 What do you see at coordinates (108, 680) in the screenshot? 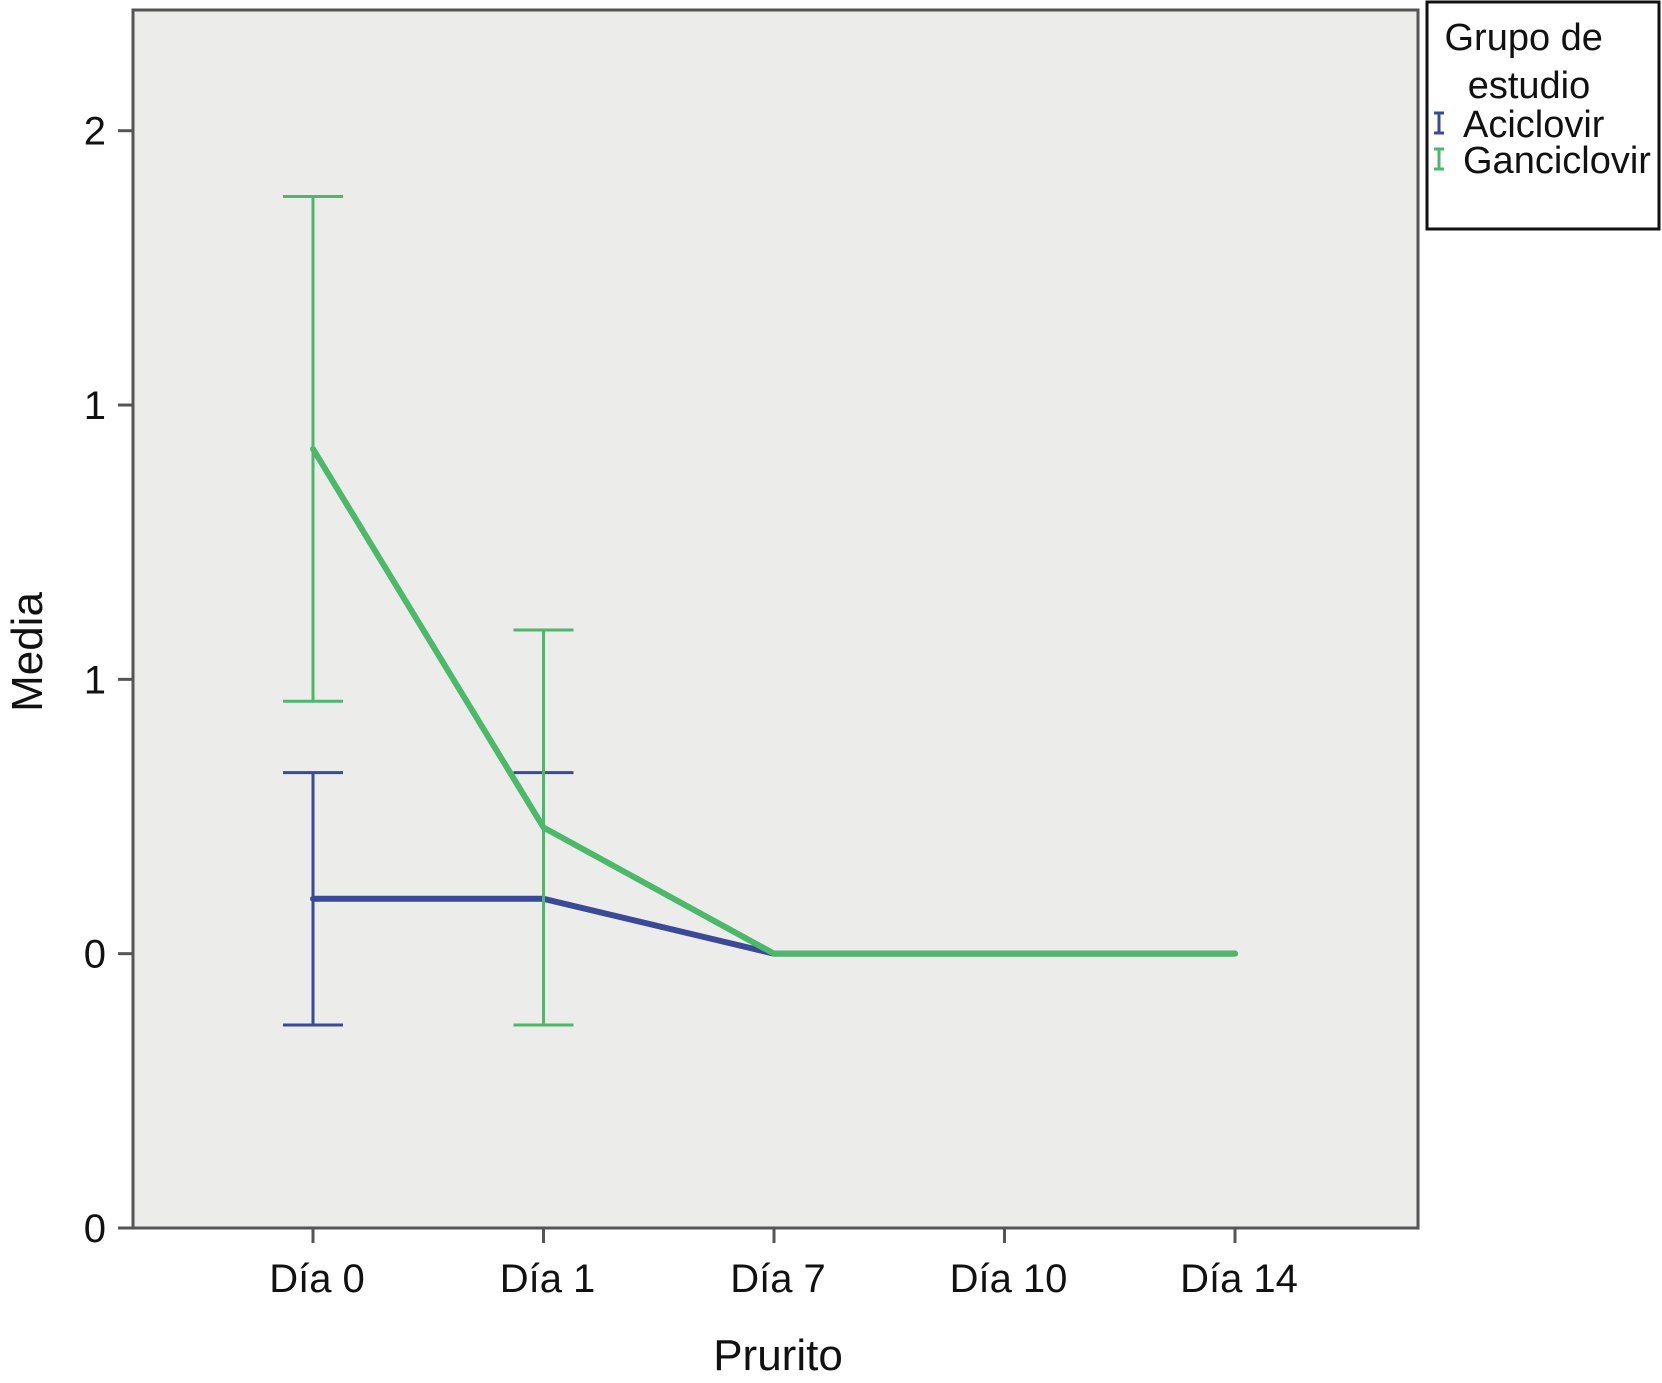
I see `y-axis: 0 0 1 1 2` at bounding box center [108, 680].